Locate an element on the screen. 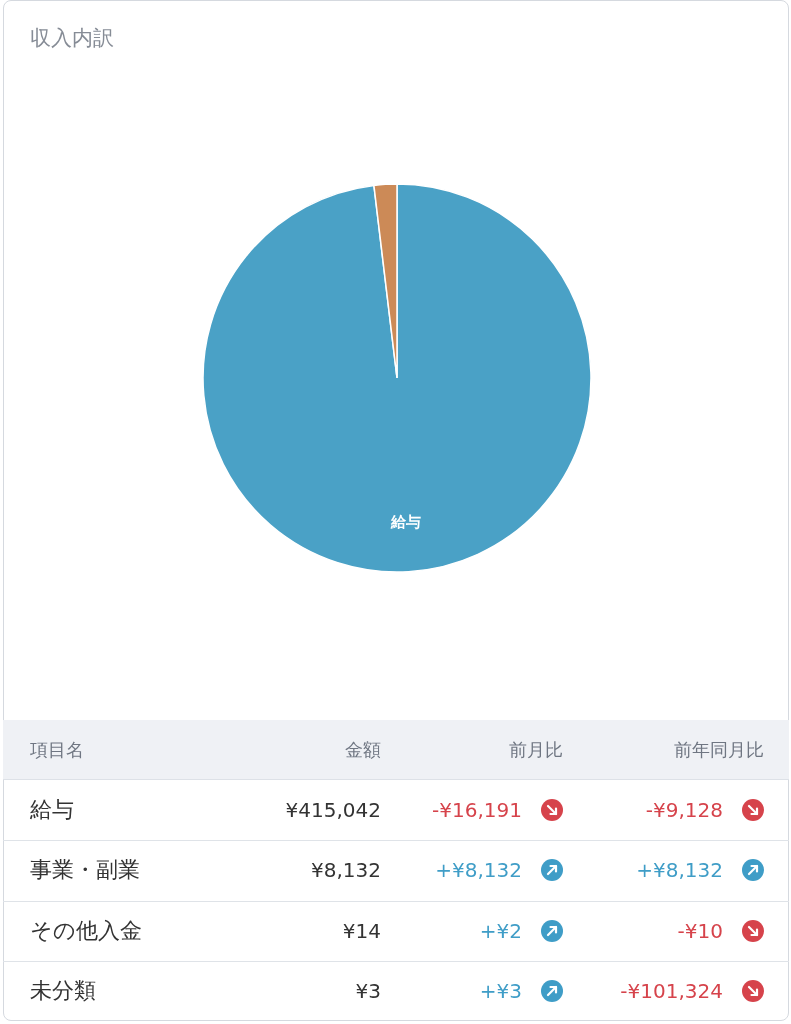 Image resolution: width=791 pixels, height=1024 pixels. category-label: 未分類 is located at coordinates (63, 990).